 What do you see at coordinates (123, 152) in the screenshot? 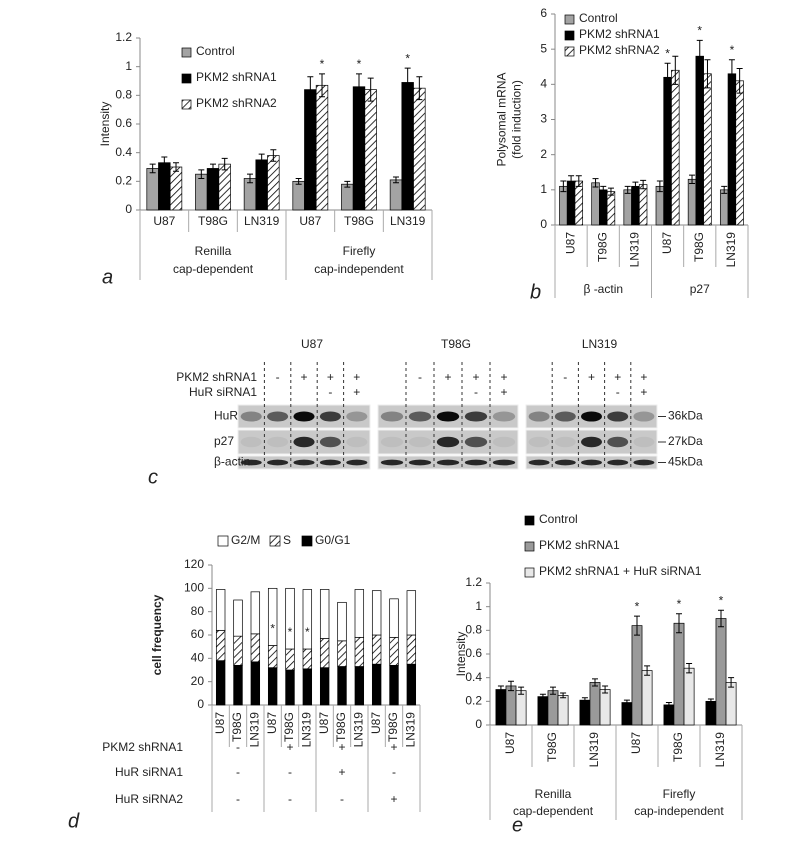
I see `y-tick-label: 0.4` at bounding box center [123, 152].